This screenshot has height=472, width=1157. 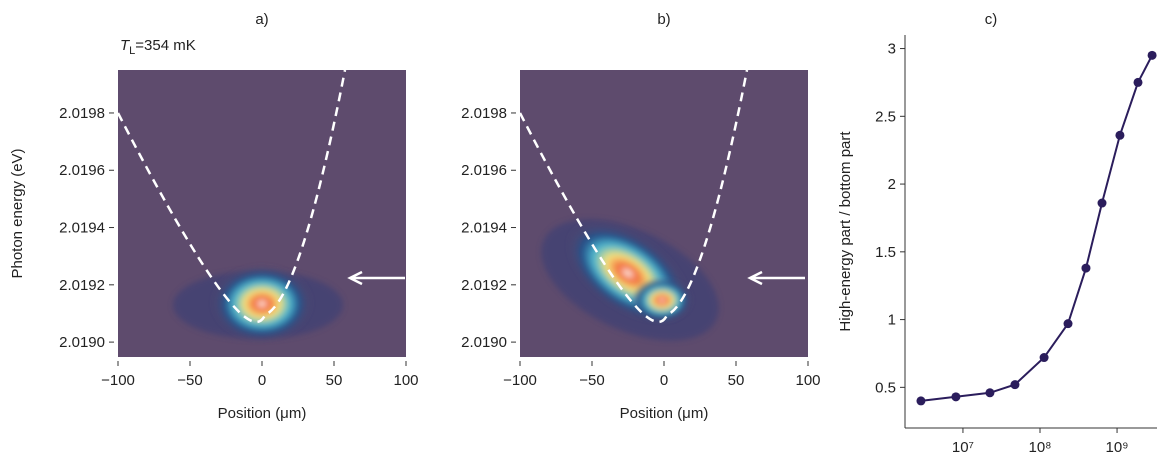 What do you see at coordinates (1116, 447) in the screenshot?
I see `x-tick-label: 10⁹` at bounding box center [1116, 447].